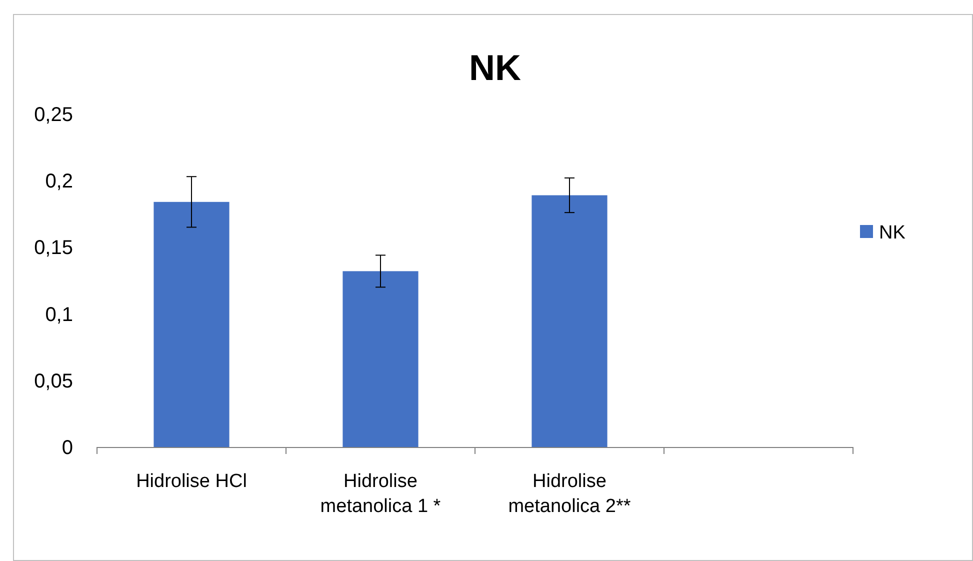 Image resolution: width=973 pixels, height=561 pixels. I want to click on y-tick-label: 0,25, so click(53, 115).